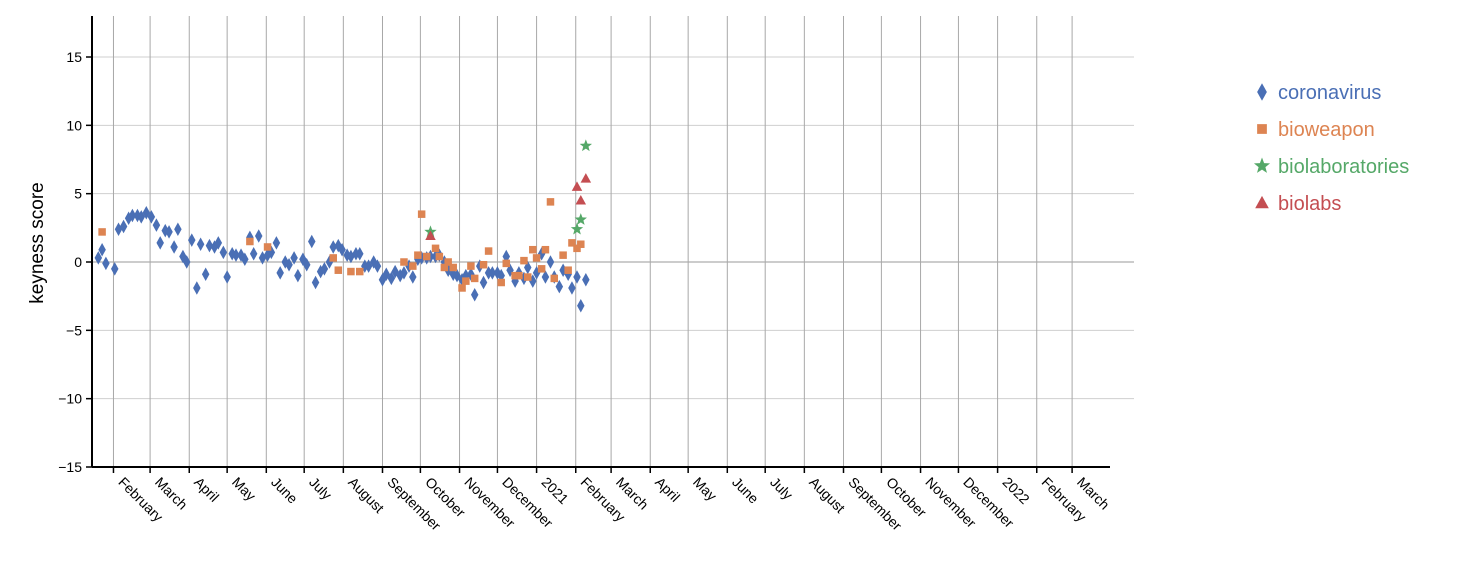  What do you see at coordinates (366, 495) in the screenshot?
I see `x-tick-label: August` at bounding box center [366, 495].